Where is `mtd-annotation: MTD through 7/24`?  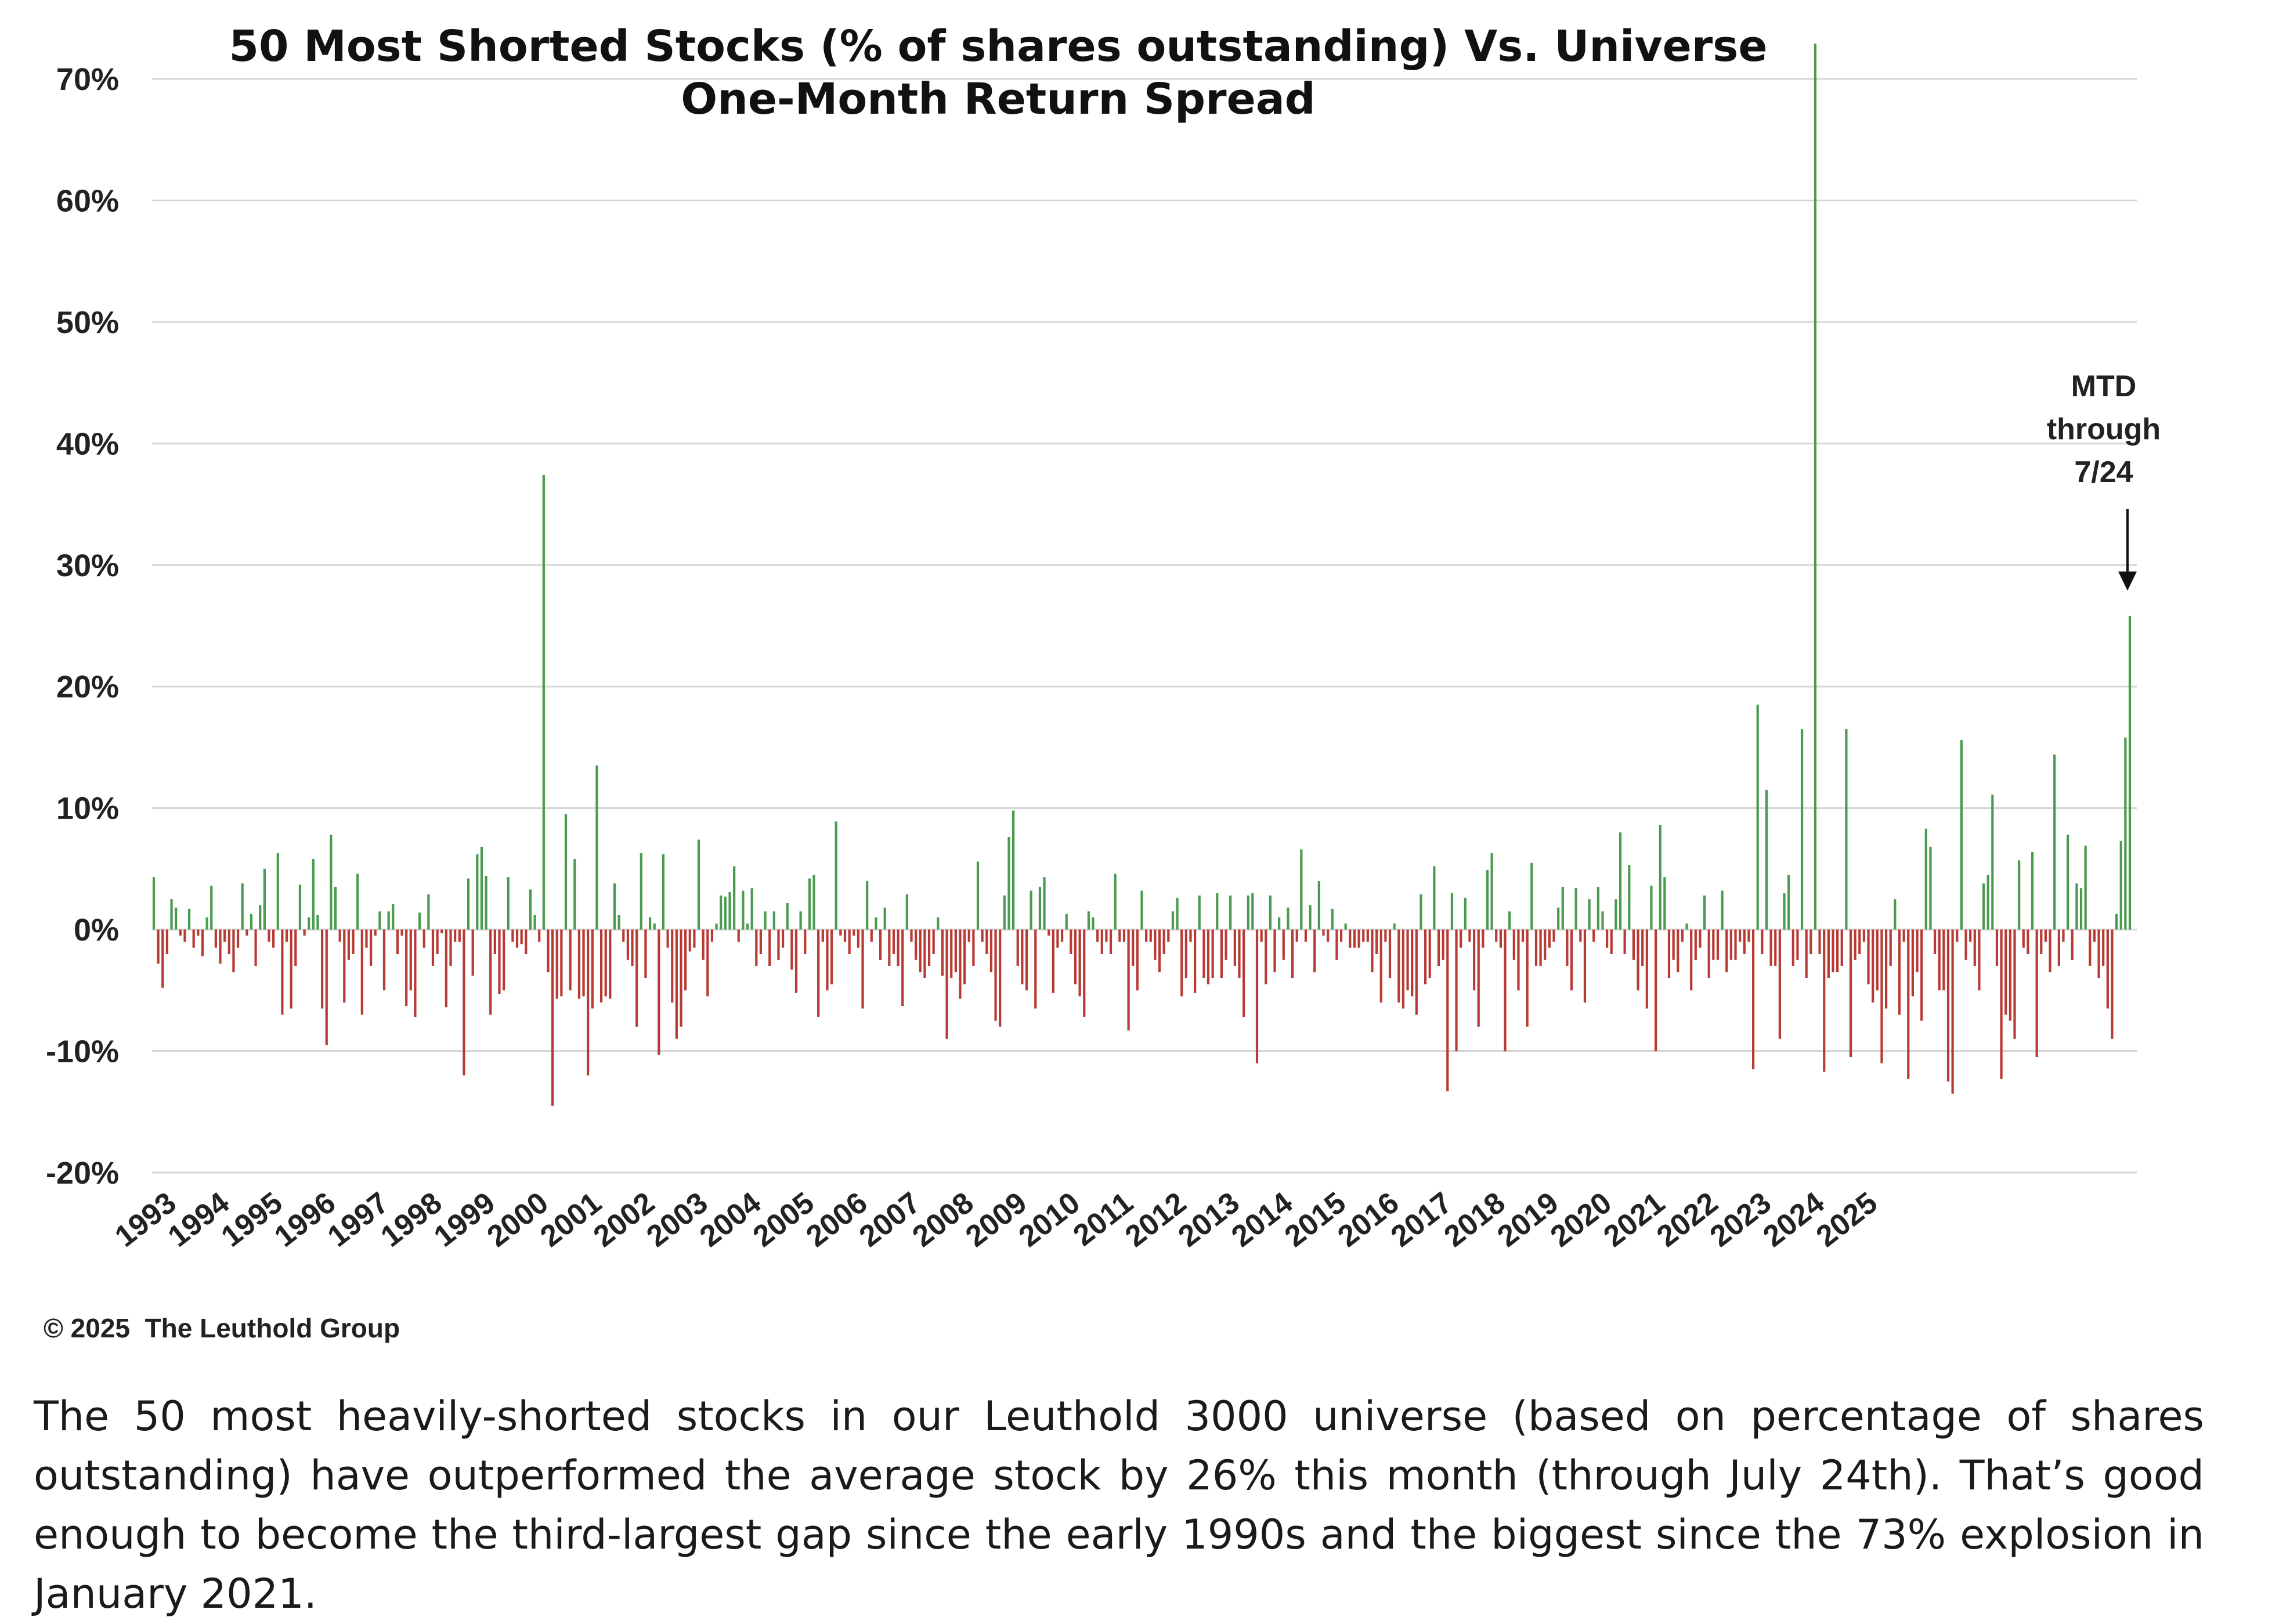 mtd-annotation: MTD through 7/24 is located at coordinates (2104, 481).